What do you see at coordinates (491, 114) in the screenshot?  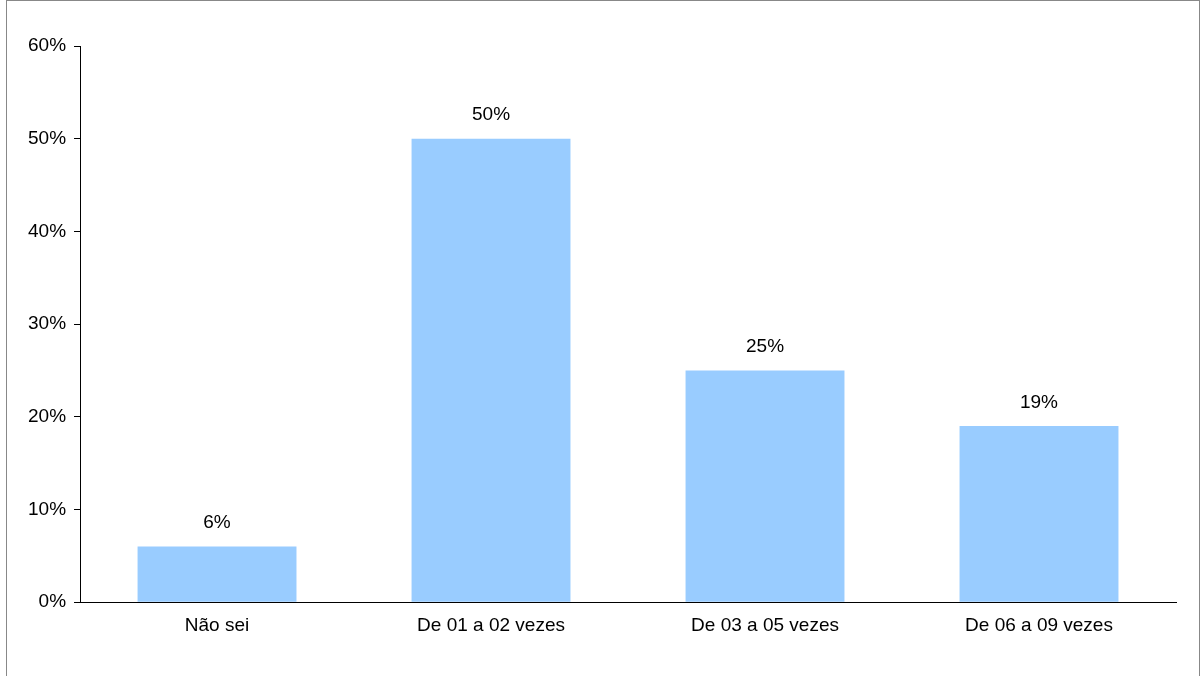 I see `data-label: 50%` at bounding box center [491, 114].